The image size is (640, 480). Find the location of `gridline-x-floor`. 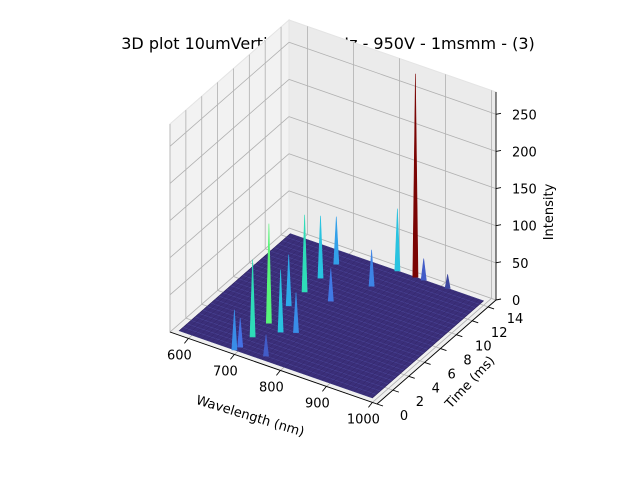

gridline-x-floor is located at coordinates (432, 350).